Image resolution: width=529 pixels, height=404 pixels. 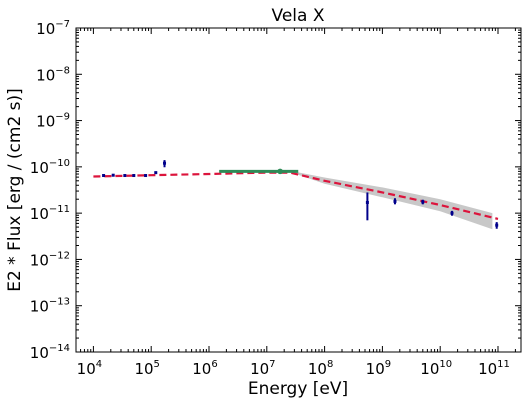 What do you see at coordinates (272, 364) in the screenshot?
I see `x-tick-label-exponent: 7` at bounding box center [272, 364].